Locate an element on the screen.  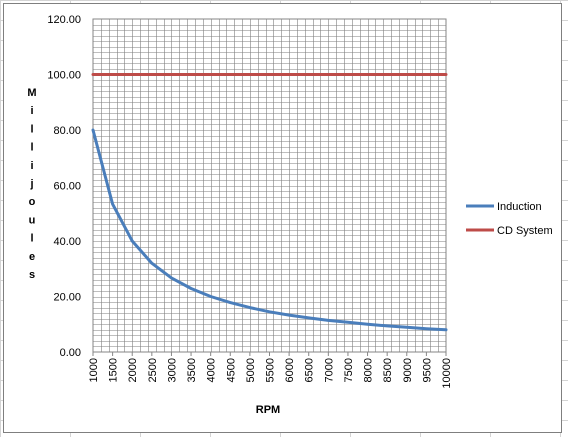
x-tick-label: 4500 is located at coordinates (231, 370).